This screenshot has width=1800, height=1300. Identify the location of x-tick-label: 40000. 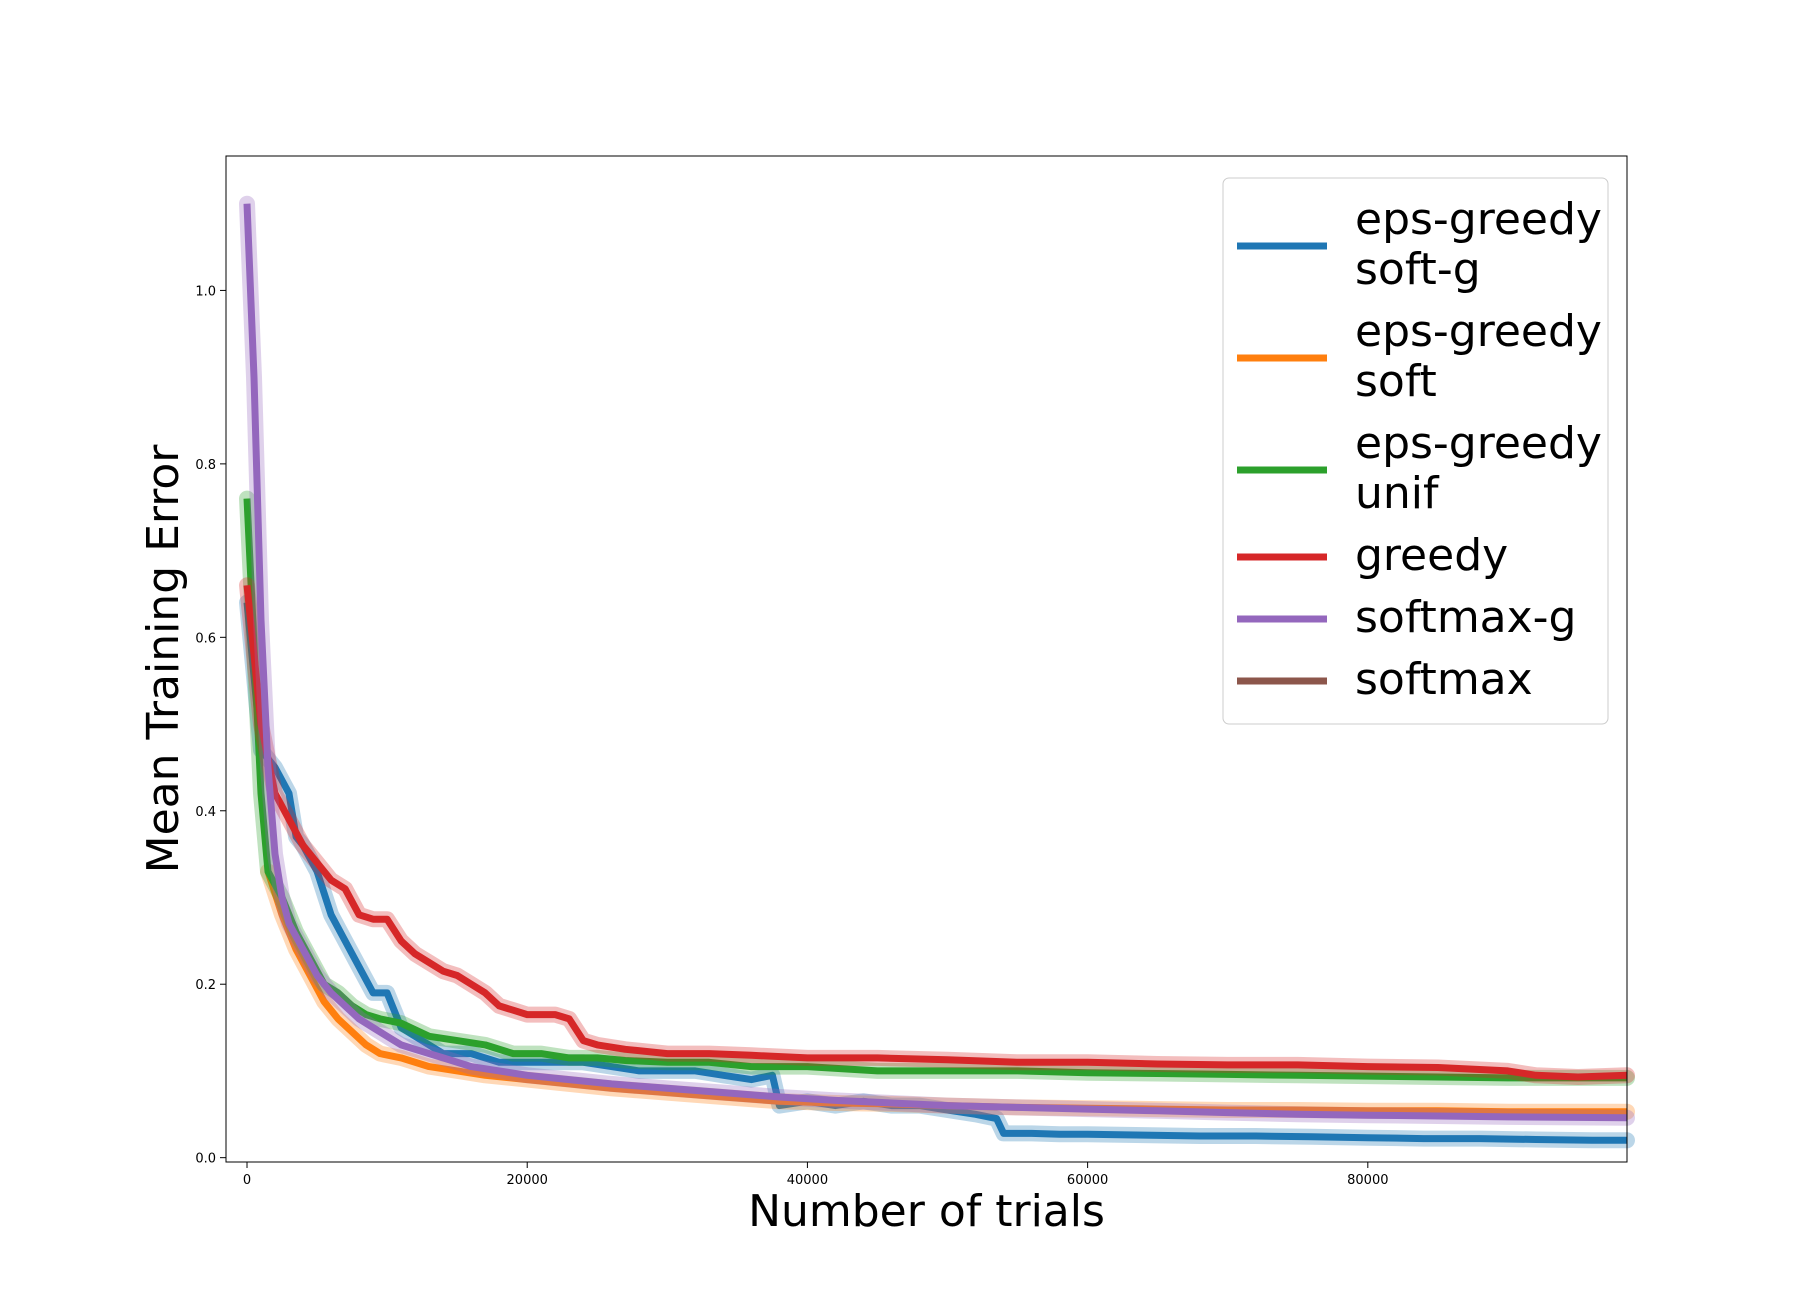
(807, 1180).